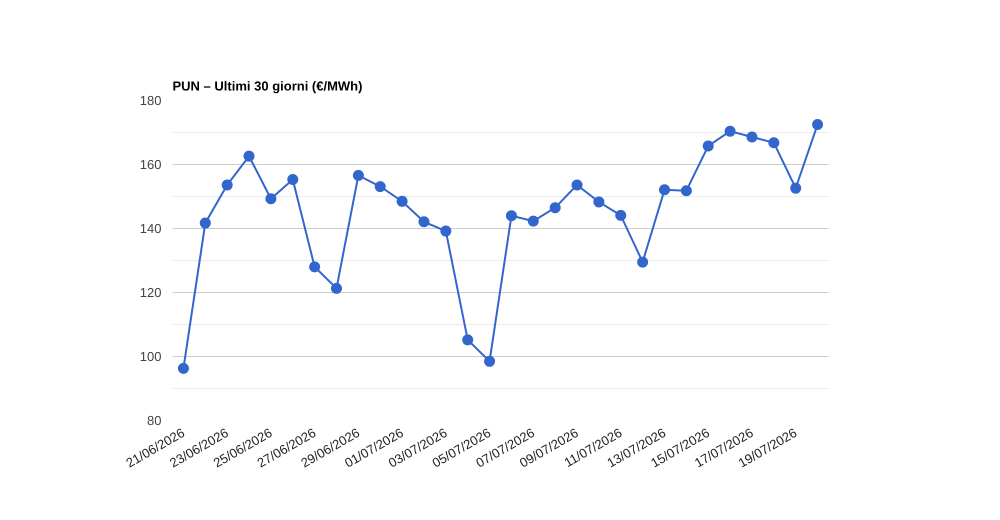 The width and height of the screenshot is (1000, 520). I want to click on y-tick-label: 100, so click(151, 356).